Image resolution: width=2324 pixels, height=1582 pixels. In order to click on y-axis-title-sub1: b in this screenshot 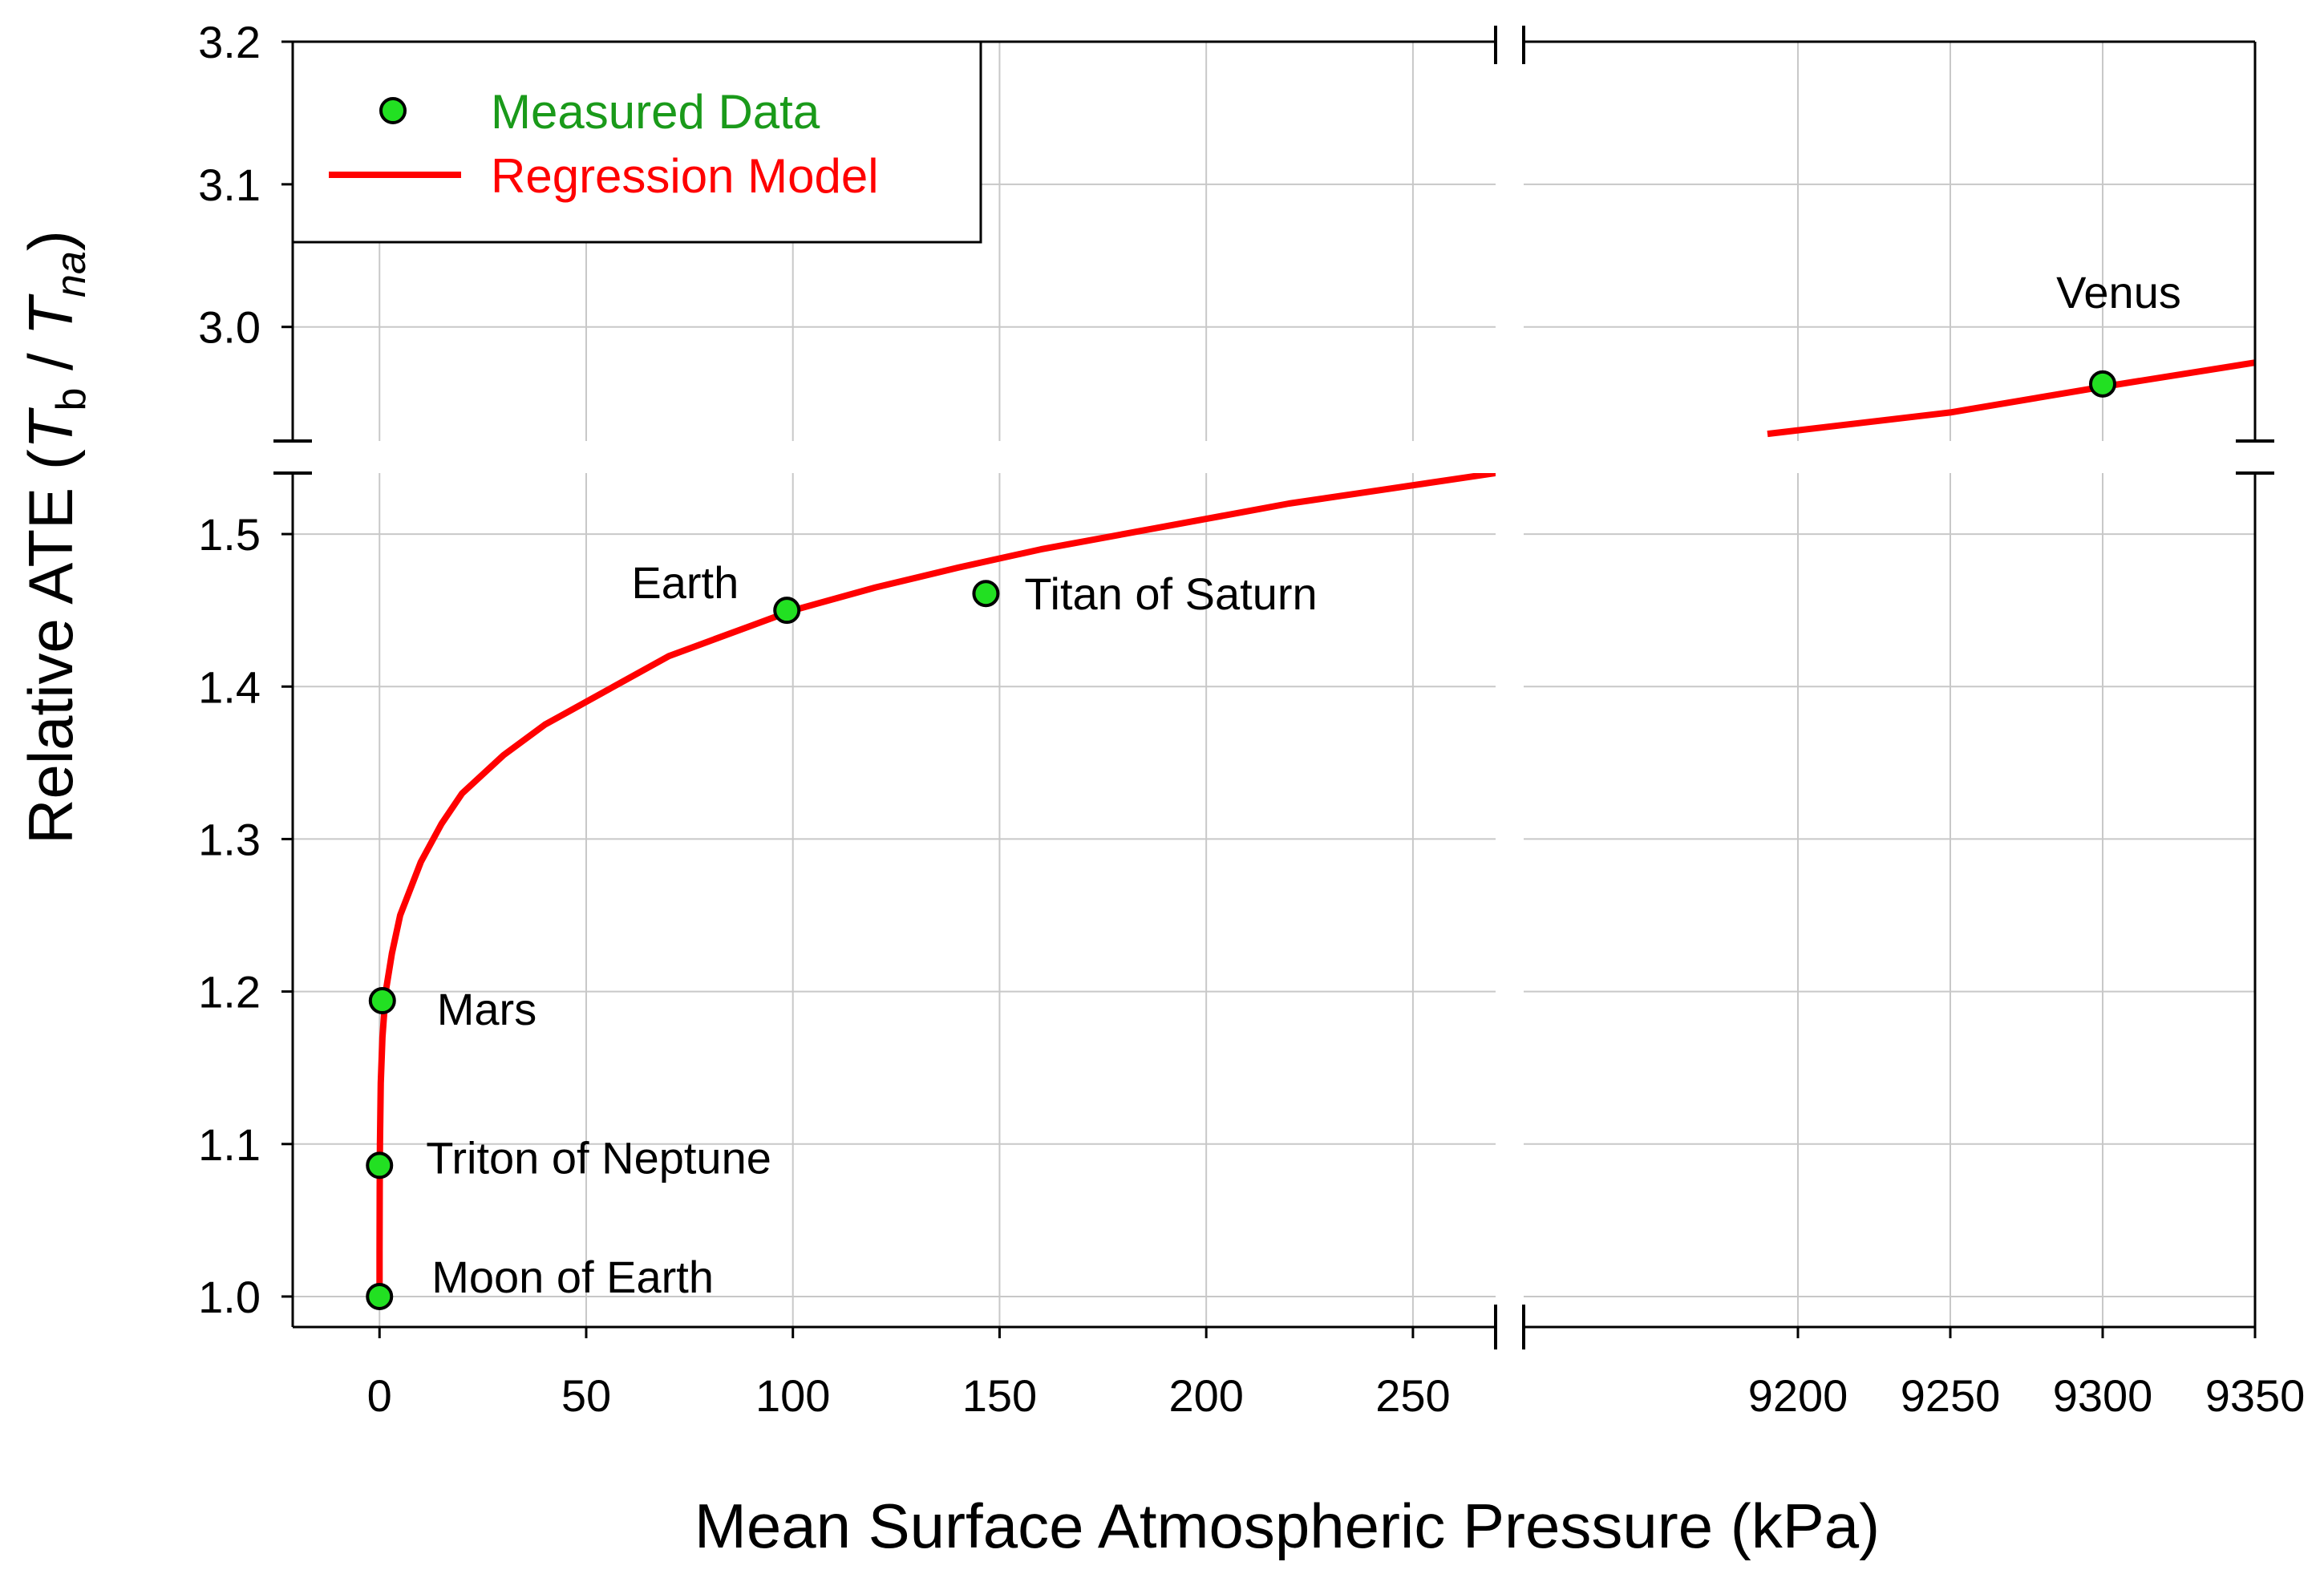, I will do `click(71, 399)`.